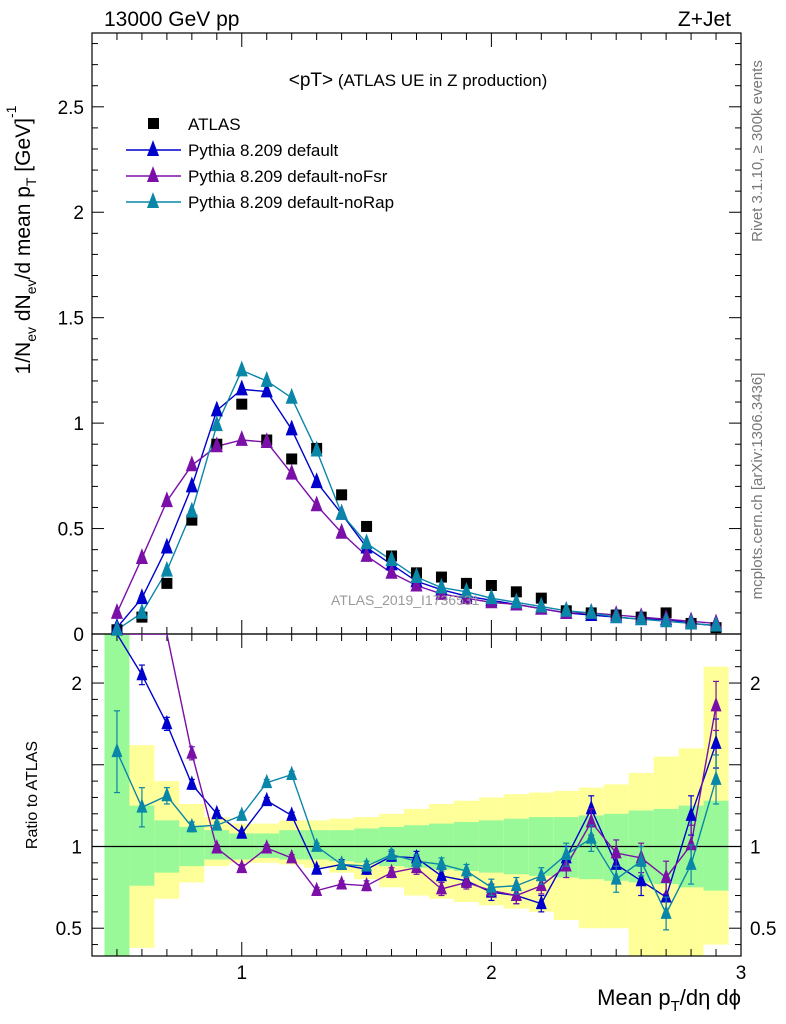 The image size is (786, 1024). What do you see at coordinates (491, 973) in the screenshot?
I see `ratio-xtick-label: 2` at bounding box center [491, 973].